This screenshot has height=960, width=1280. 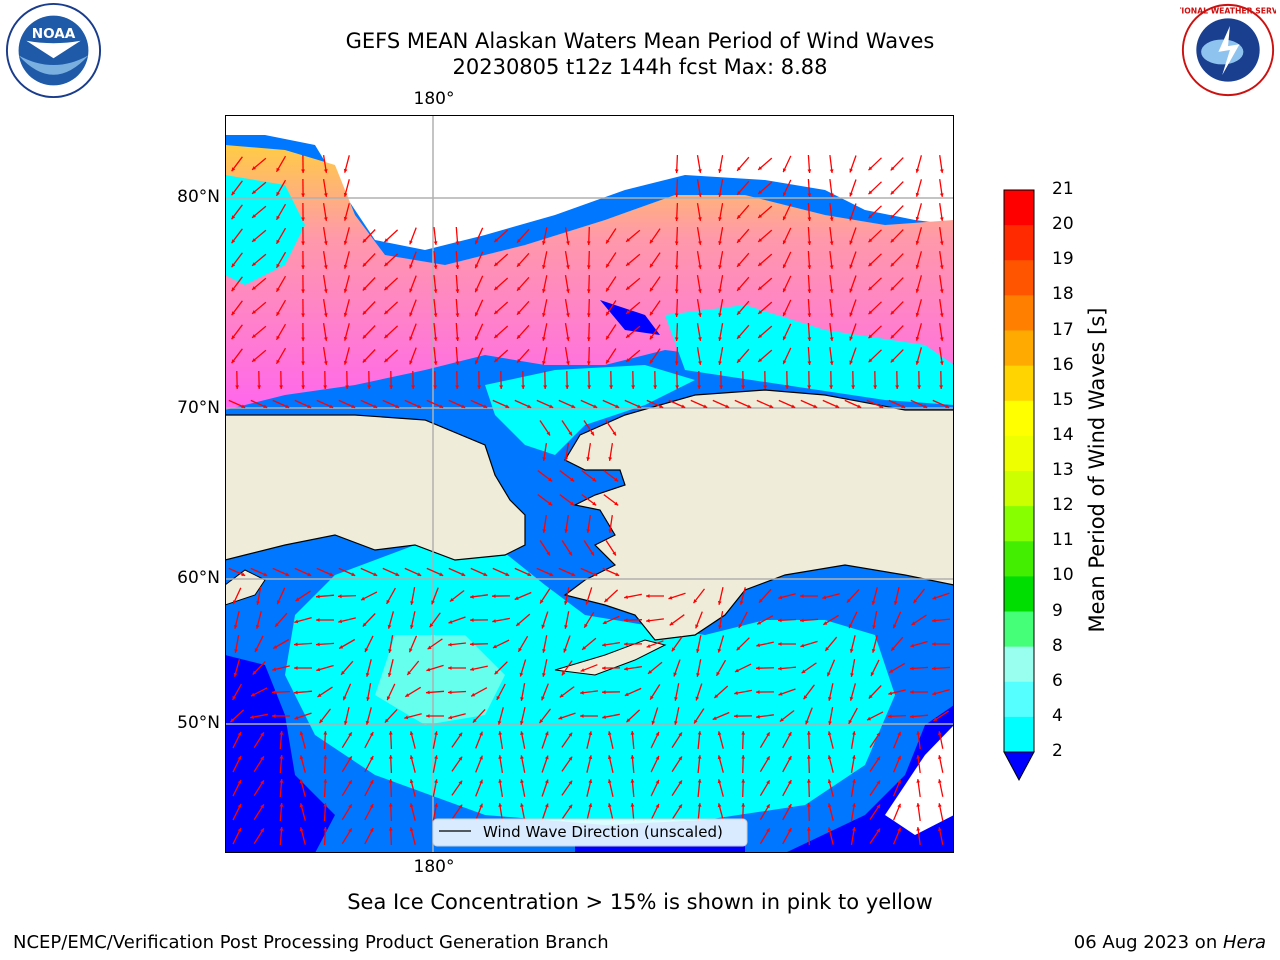 What do you see at coordinates (590, 832) in the screenshot?
I see `wind-wave-legend: Wind Wave Direction (unscaled)` at bounding box center [590, 832].